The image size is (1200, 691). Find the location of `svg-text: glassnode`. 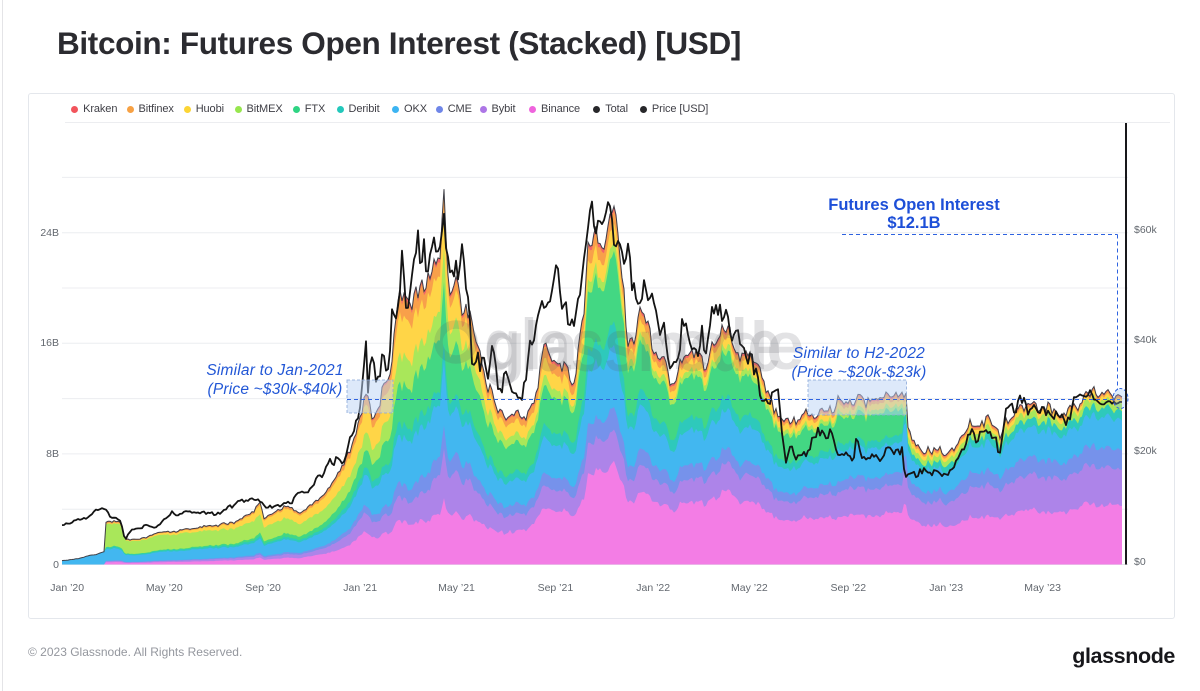

svg-text: glassnode is located at coordinates (632, 345).